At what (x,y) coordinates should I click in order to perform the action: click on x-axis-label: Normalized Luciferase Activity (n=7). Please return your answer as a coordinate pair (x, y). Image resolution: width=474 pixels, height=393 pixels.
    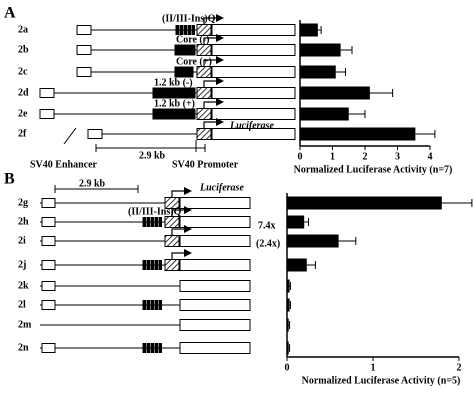
    Looking at the image, I should click on (373, 169).